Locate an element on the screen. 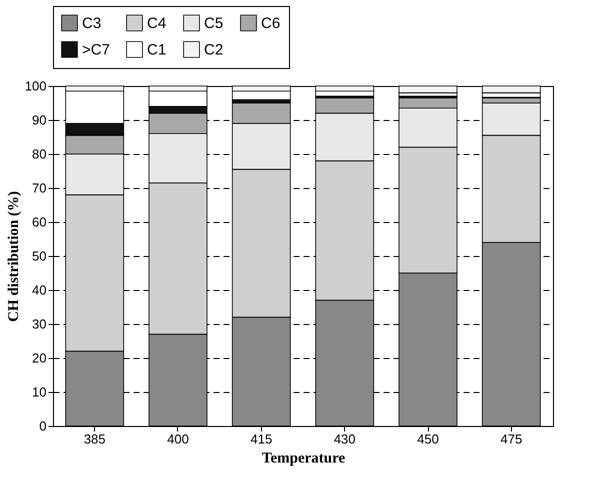 Image resolution: width=597 pixels, height=500 pixels. y-tick-label: 80 is located at coordinates (39, 154).